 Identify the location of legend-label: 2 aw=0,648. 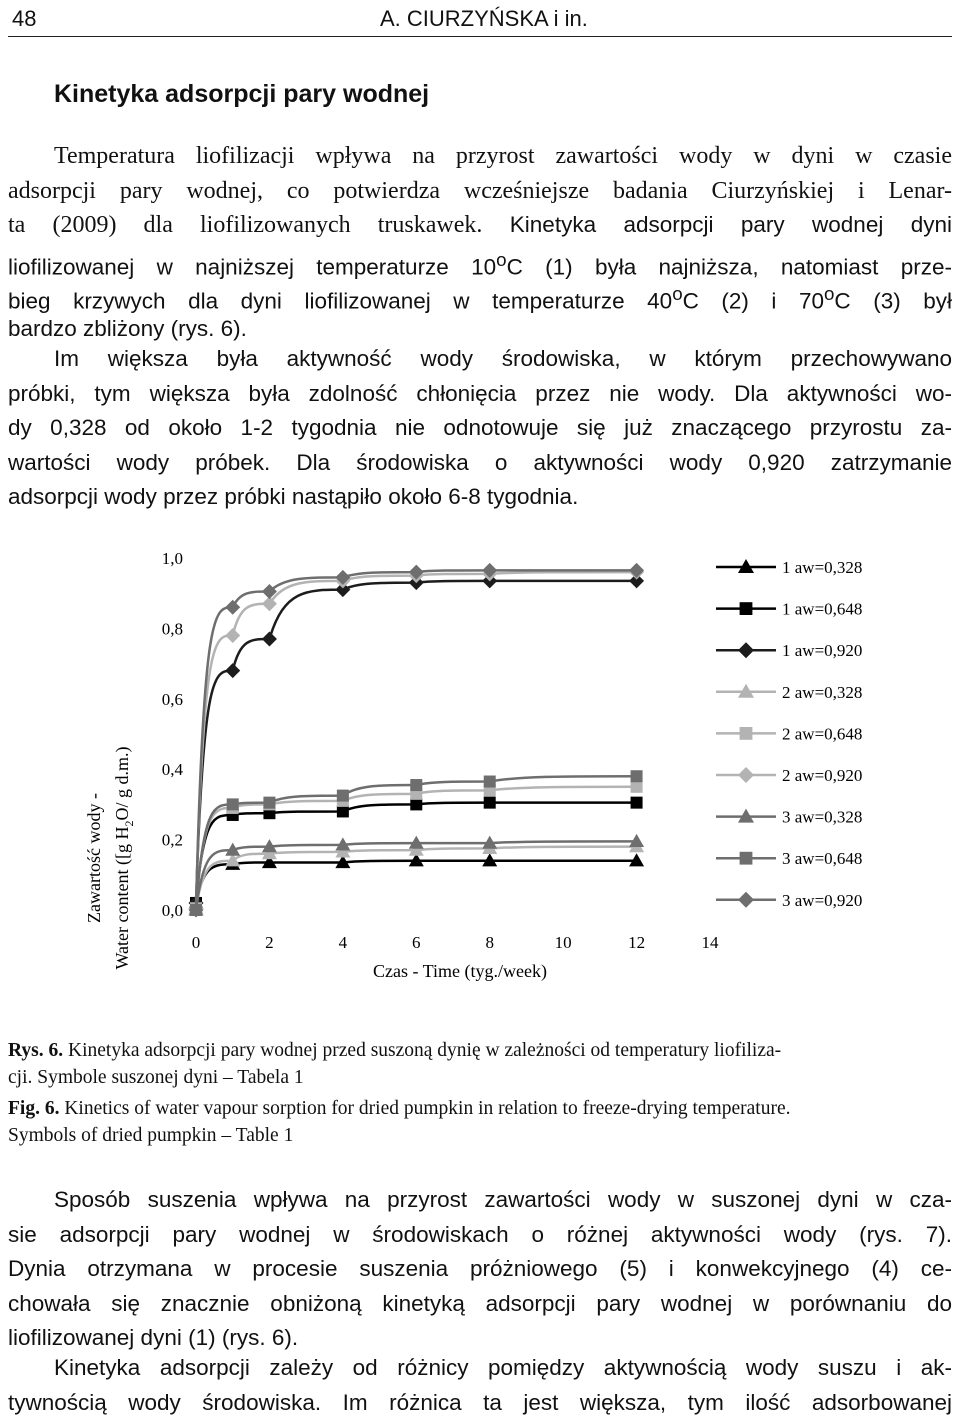
(822, 733).